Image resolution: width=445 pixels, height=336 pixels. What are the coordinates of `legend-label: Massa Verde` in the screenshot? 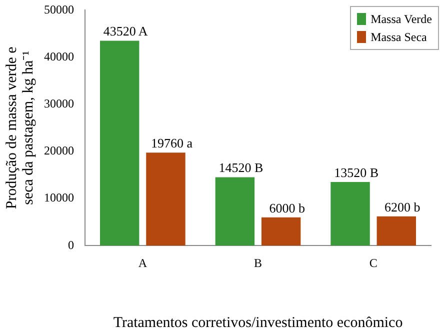 It's located at (401, 19).